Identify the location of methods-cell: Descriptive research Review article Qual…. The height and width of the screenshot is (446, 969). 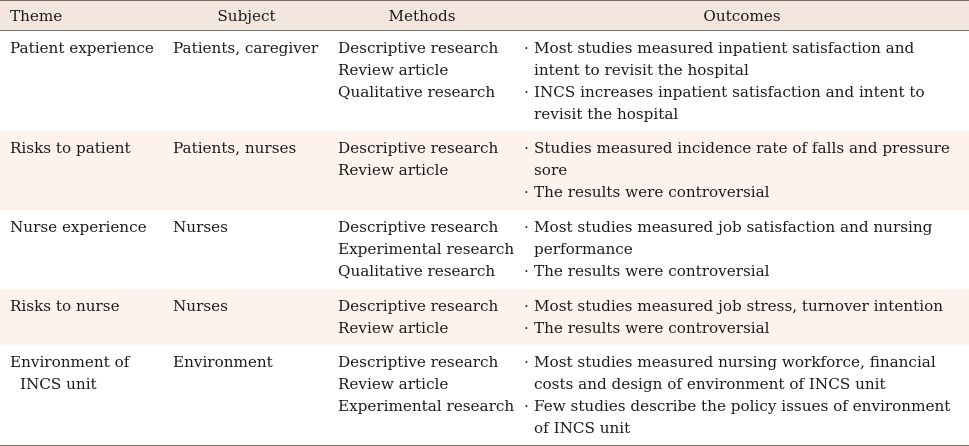
(422, 81).